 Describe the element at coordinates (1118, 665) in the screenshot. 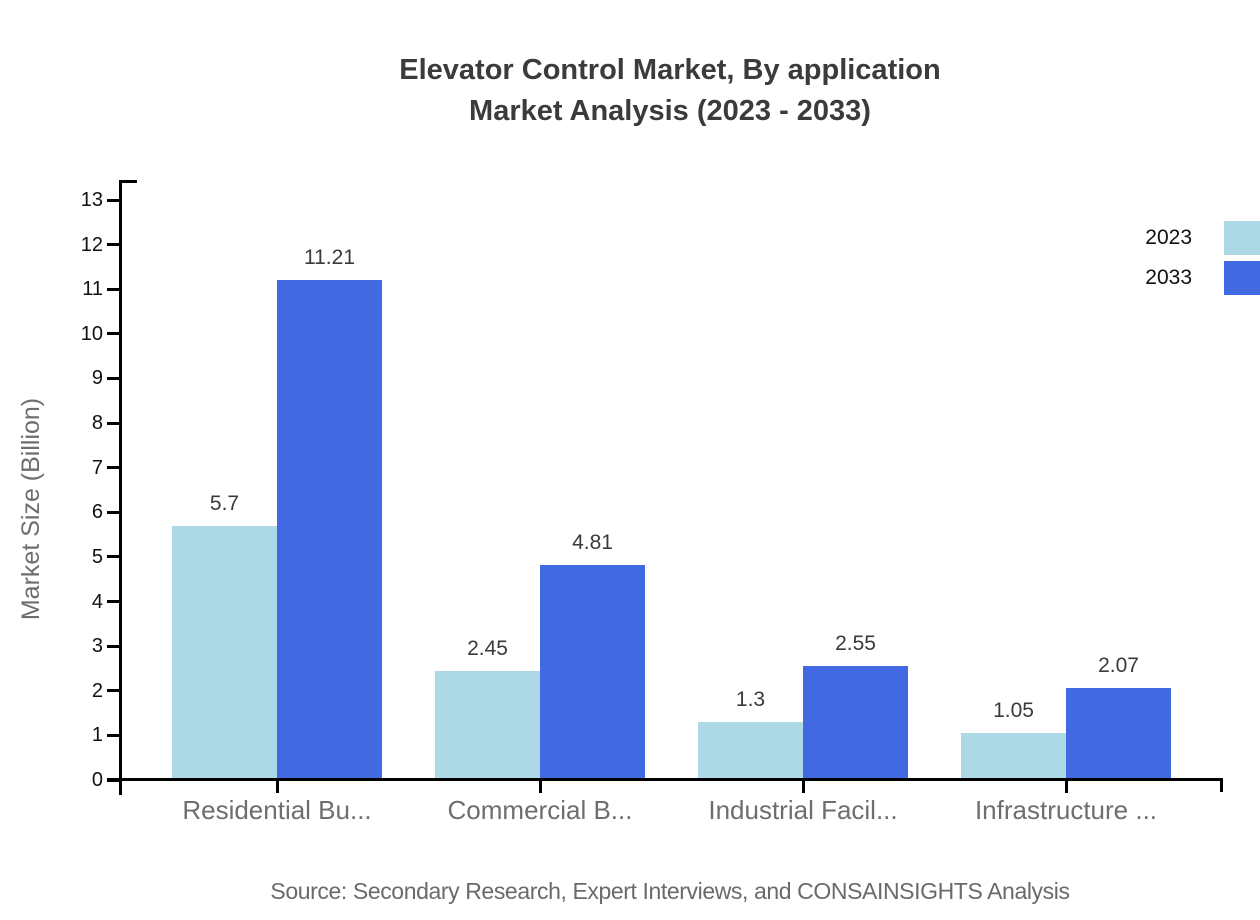

I see `bar-value-label: 2.07` at that location.